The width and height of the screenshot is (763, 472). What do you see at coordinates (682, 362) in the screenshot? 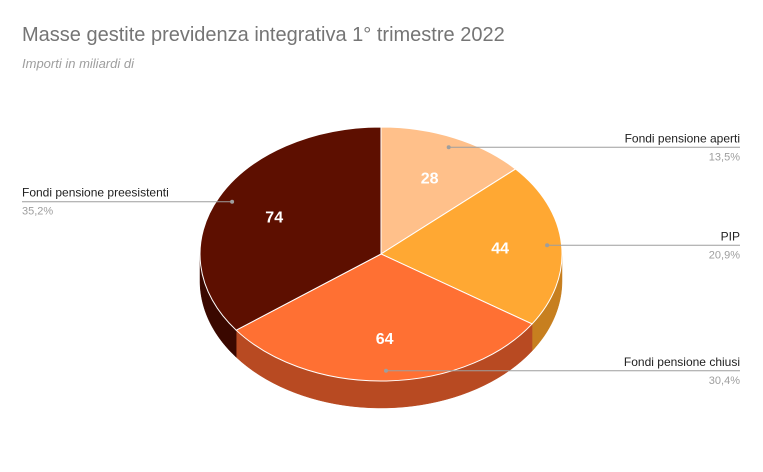
I see `slice-name-label: Fondi pensione chiusi` at bounding box center [682, 362].